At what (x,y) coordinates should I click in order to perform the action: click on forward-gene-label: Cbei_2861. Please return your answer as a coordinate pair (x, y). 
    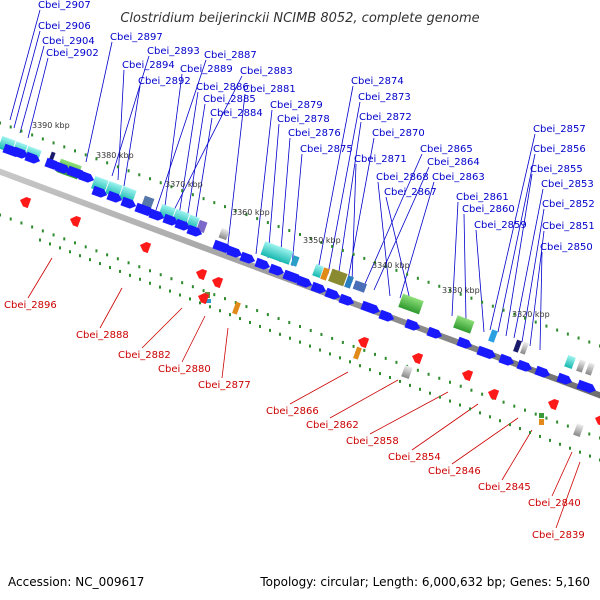
    Looking at the image, I should click on (482, 197).